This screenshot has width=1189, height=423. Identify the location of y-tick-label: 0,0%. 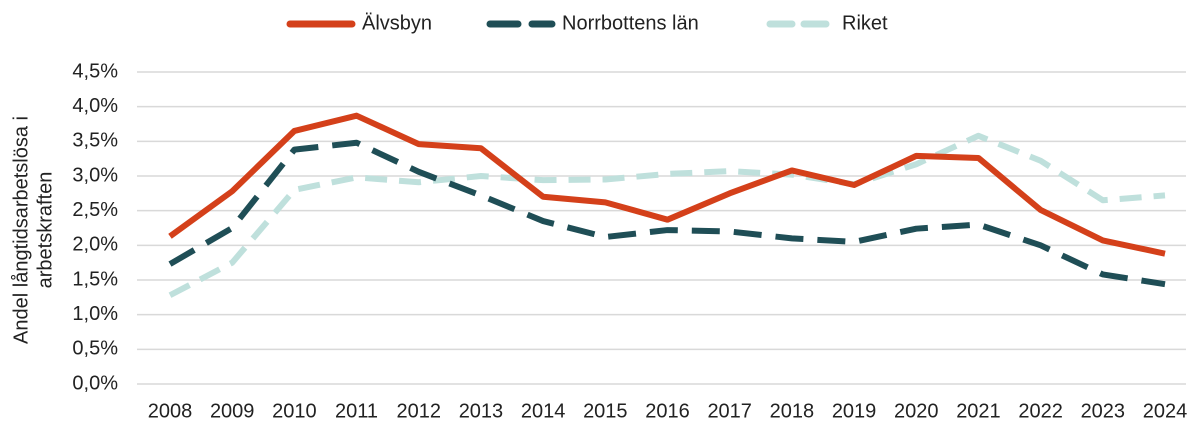
(95, 383).